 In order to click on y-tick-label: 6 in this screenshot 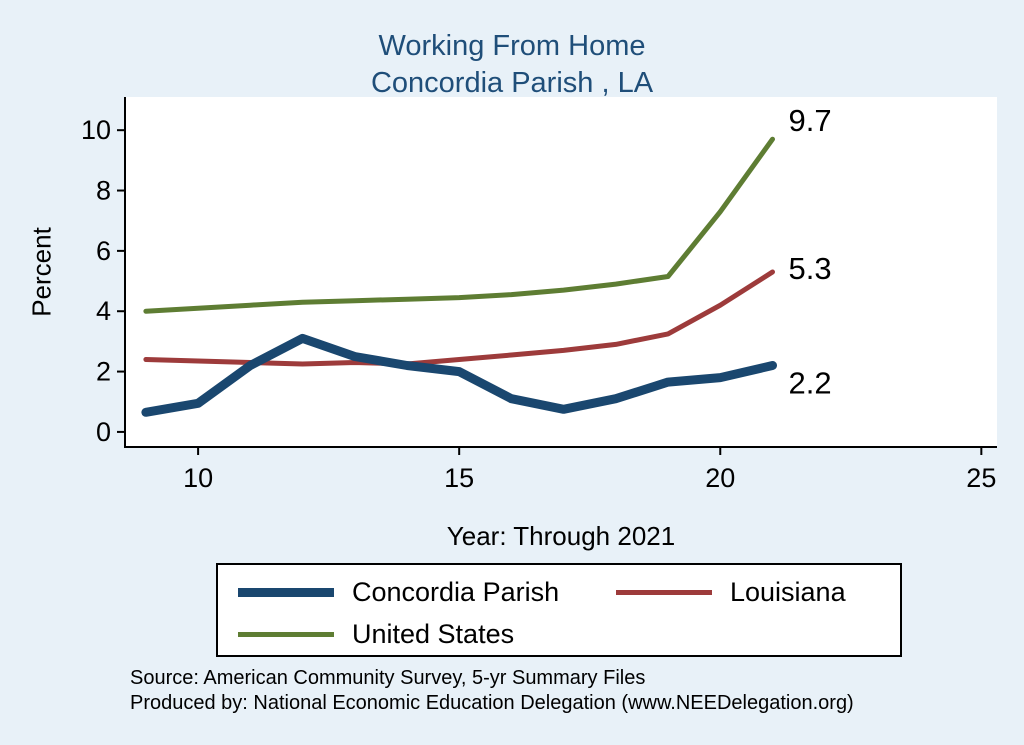, I will do `click(103, 251)`.